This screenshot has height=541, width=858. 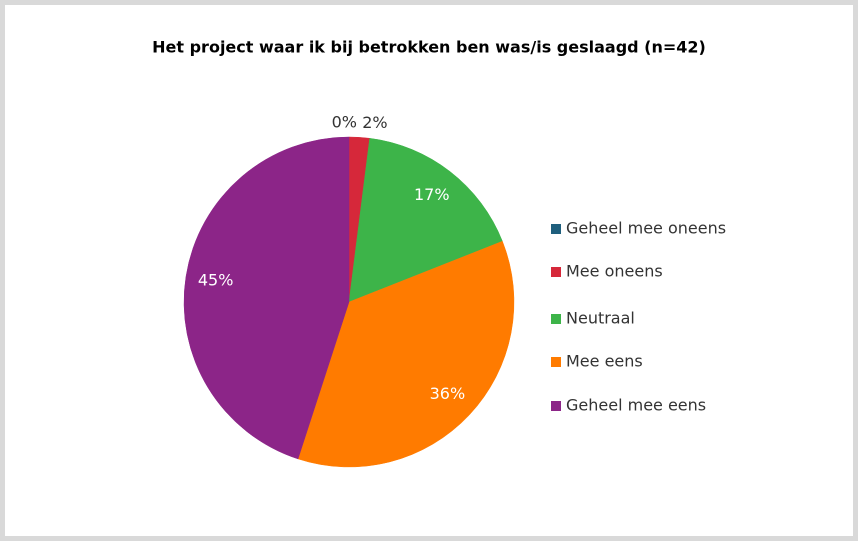 What do you see at coordinates (448, 393) in the screenshot?
I see `data-label: 36%` at bounding box center [448, 393].